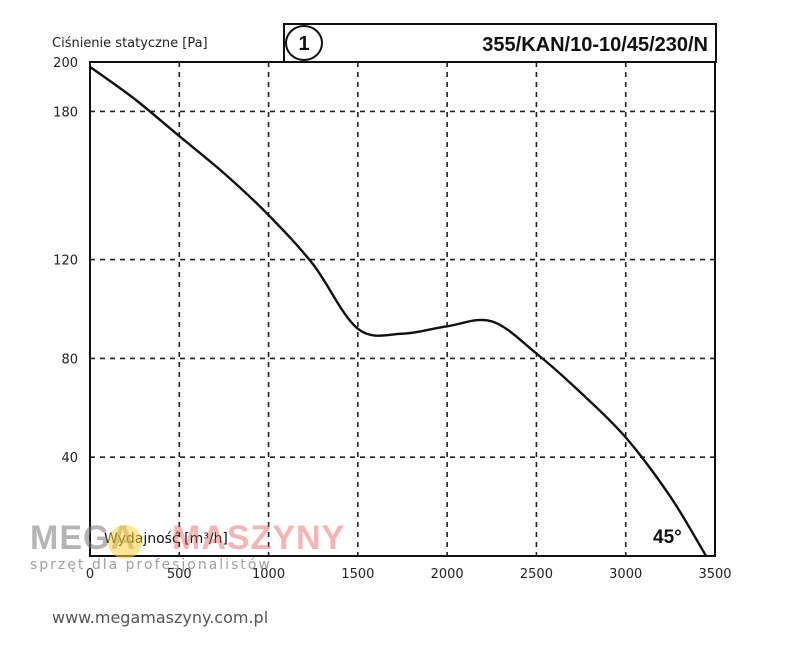 Image resolution: width=800 pixels, height=652 pixels. I want to click on model-label: 355/KAN/10-10/45/230/N, so click(595, 45).